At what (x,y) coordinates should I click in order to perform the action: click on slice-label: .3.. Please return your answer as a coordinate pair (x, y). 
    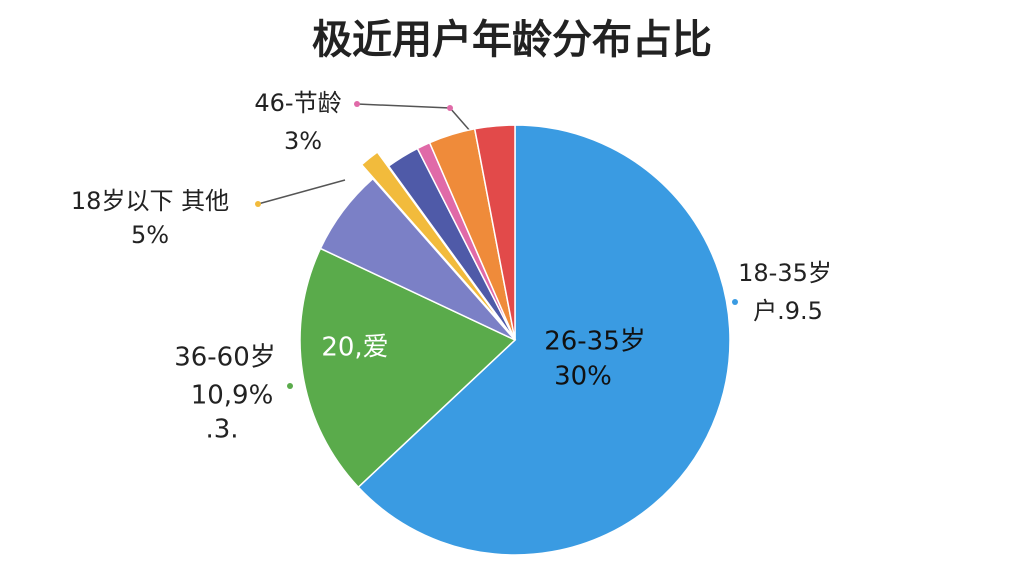
    Looking at the image, I should click on (221, 430).